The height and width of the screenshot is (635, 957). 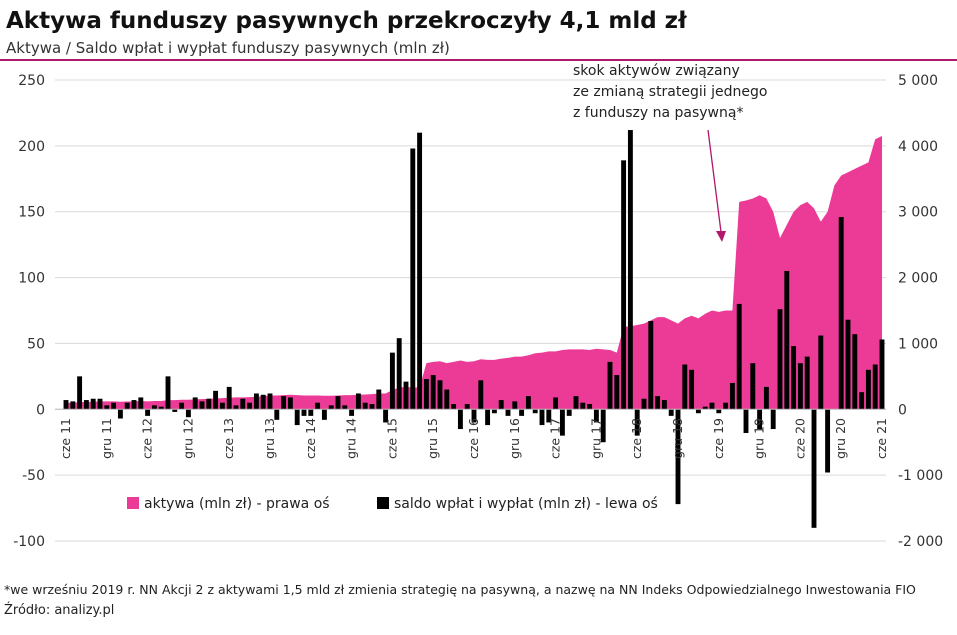 What do you see at coordinates (918, 213) in the screenshot?
I see `y2-tick-label: 3 000` at bounding box center [918, 213].